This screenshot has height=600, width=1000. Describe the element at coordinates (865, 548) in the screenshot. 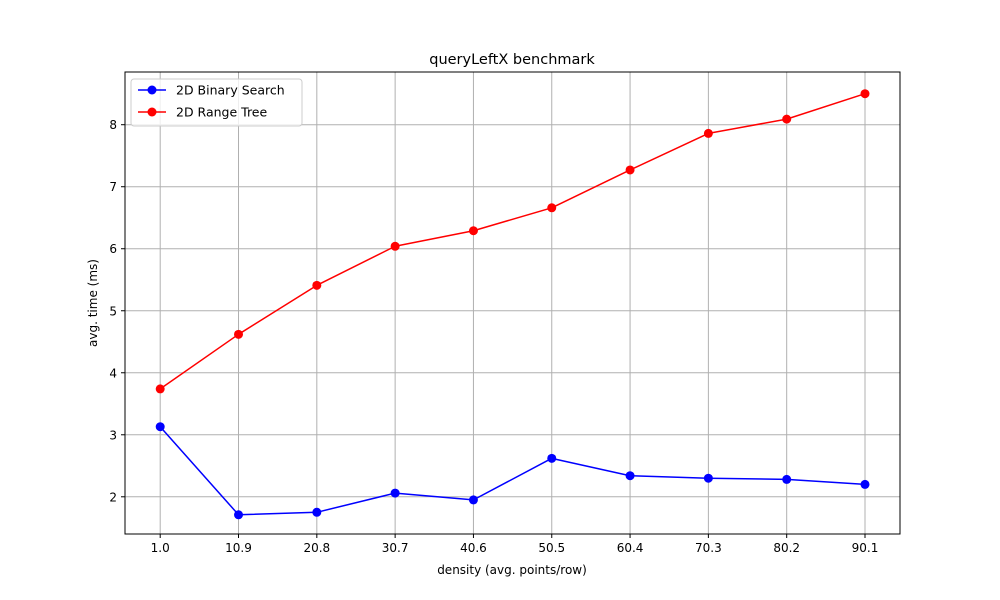

I see `x-tick-label: 90.1` at that location.